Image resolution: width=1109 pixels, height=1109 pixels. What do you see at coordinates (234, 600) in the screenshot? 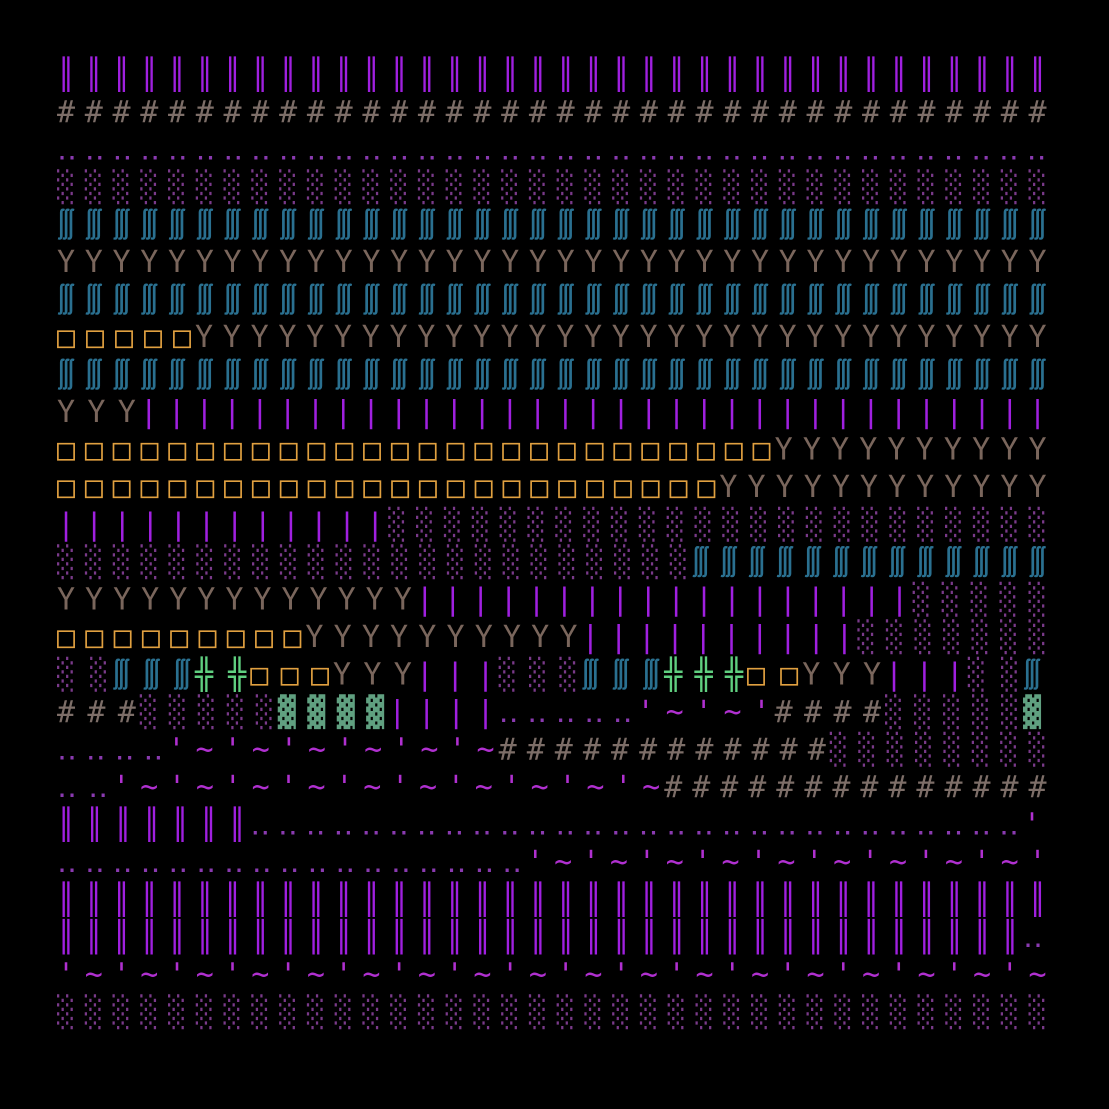
I see `map-tiles: YYYYYYYYYYYYY` at bounding box center [234, 600].